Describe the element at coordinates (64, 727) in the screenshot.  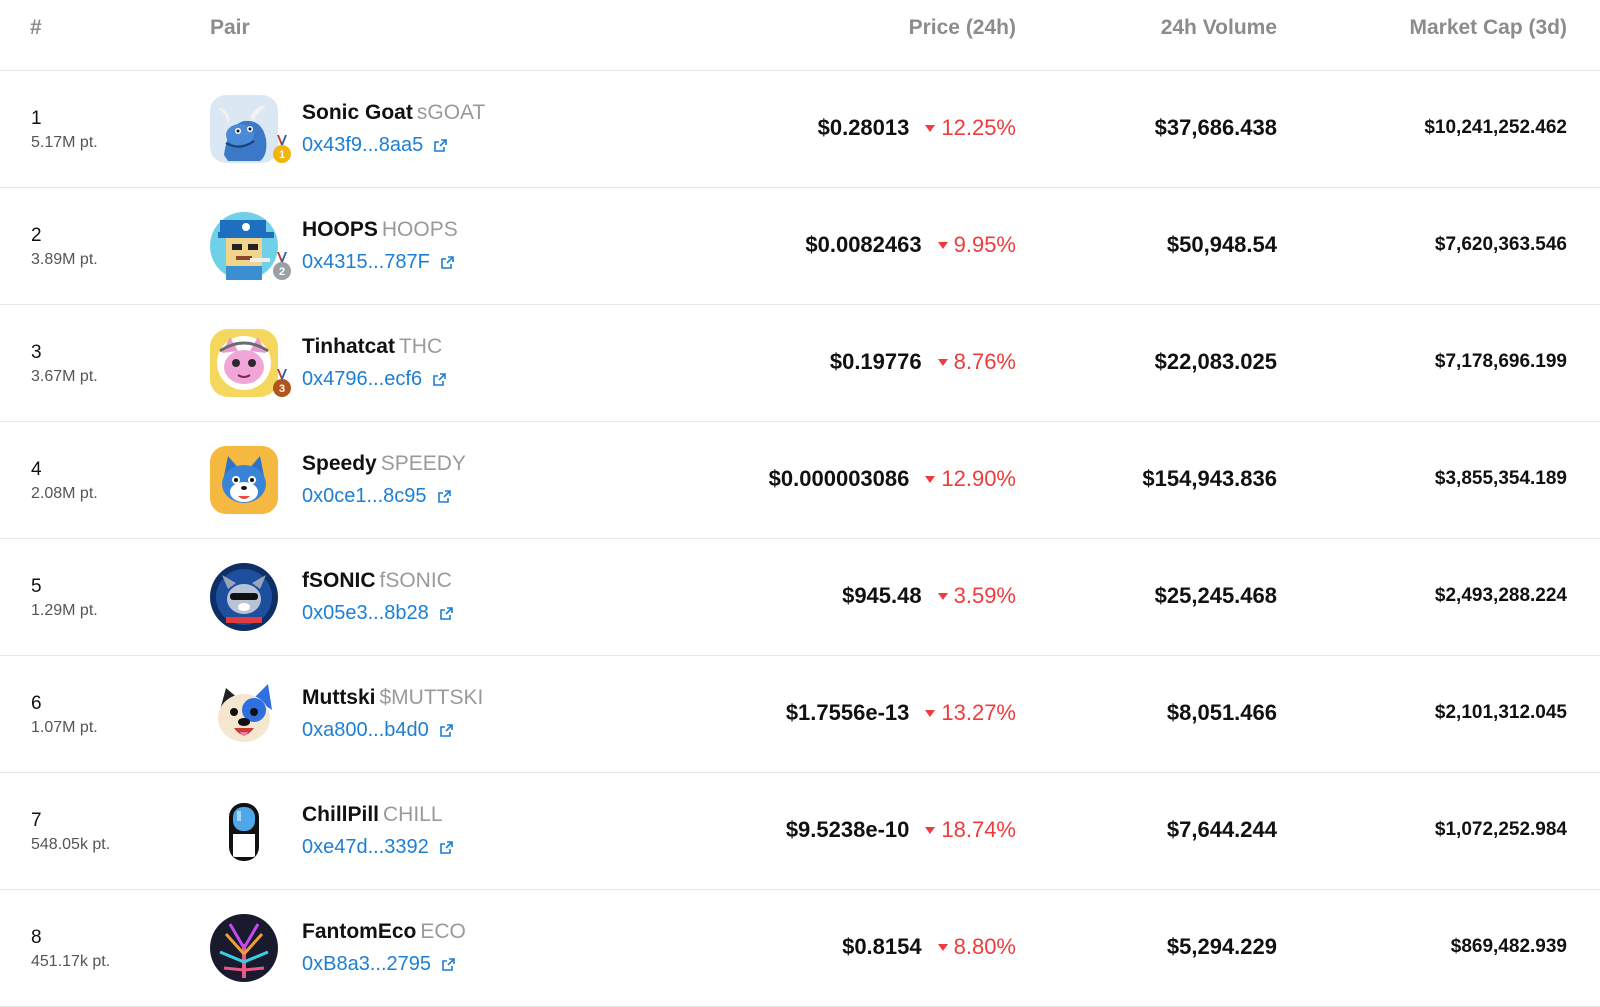
I see `rank-points: 1.07M pt.` at that location.